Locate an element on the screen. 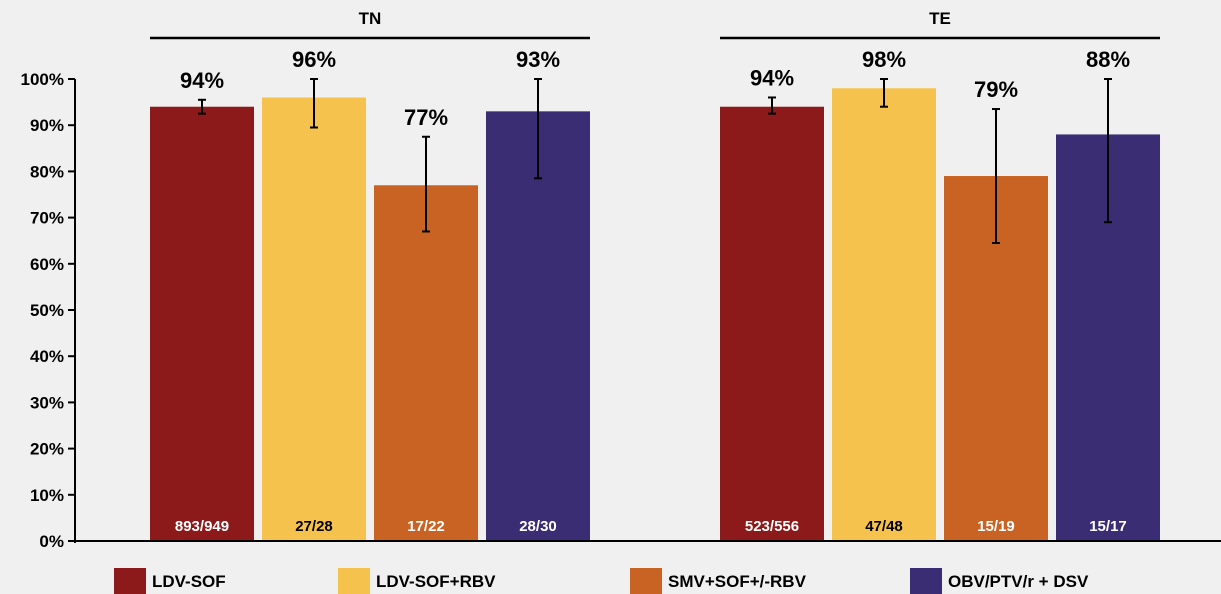 This screenshot has height=594, width=1221. bar-tn-0: 94% 893/949 is located at coordinates (202, 304).